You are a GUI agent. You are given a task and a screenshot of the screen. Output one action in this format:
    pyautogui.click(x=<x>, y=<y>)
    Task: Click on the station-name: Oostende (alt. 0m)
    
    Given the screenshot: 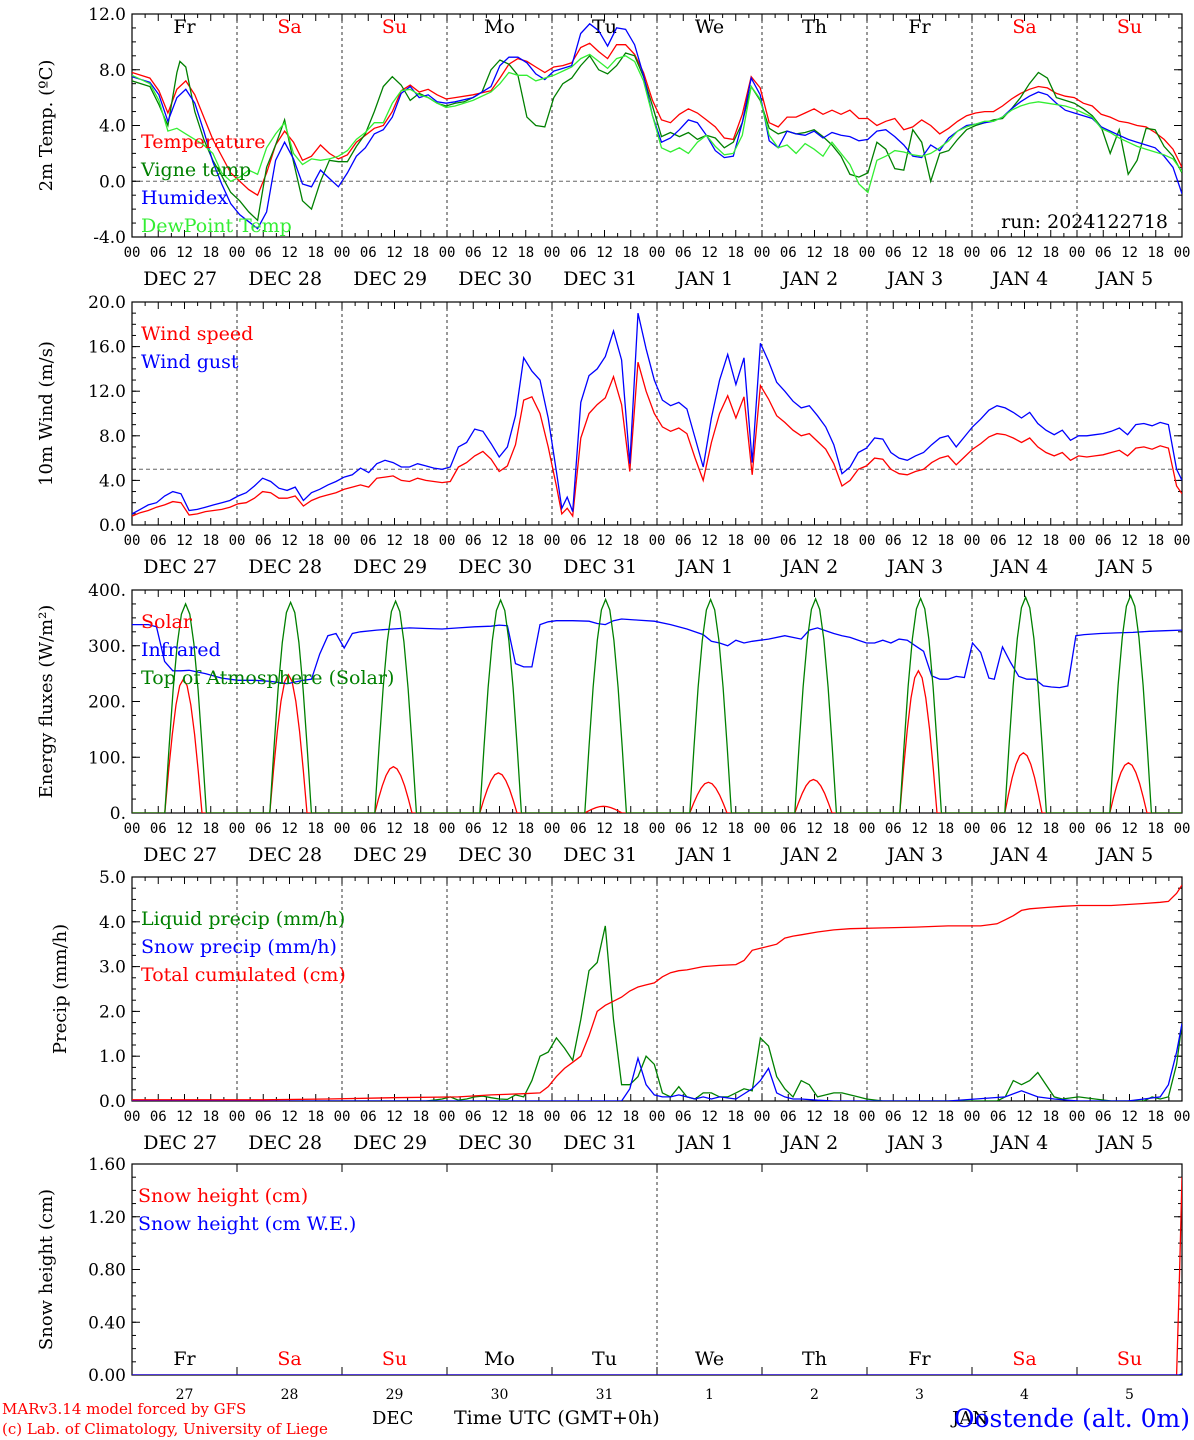 What is the action you would take?
    pyautogui.click(x=1072, y=1418)
    